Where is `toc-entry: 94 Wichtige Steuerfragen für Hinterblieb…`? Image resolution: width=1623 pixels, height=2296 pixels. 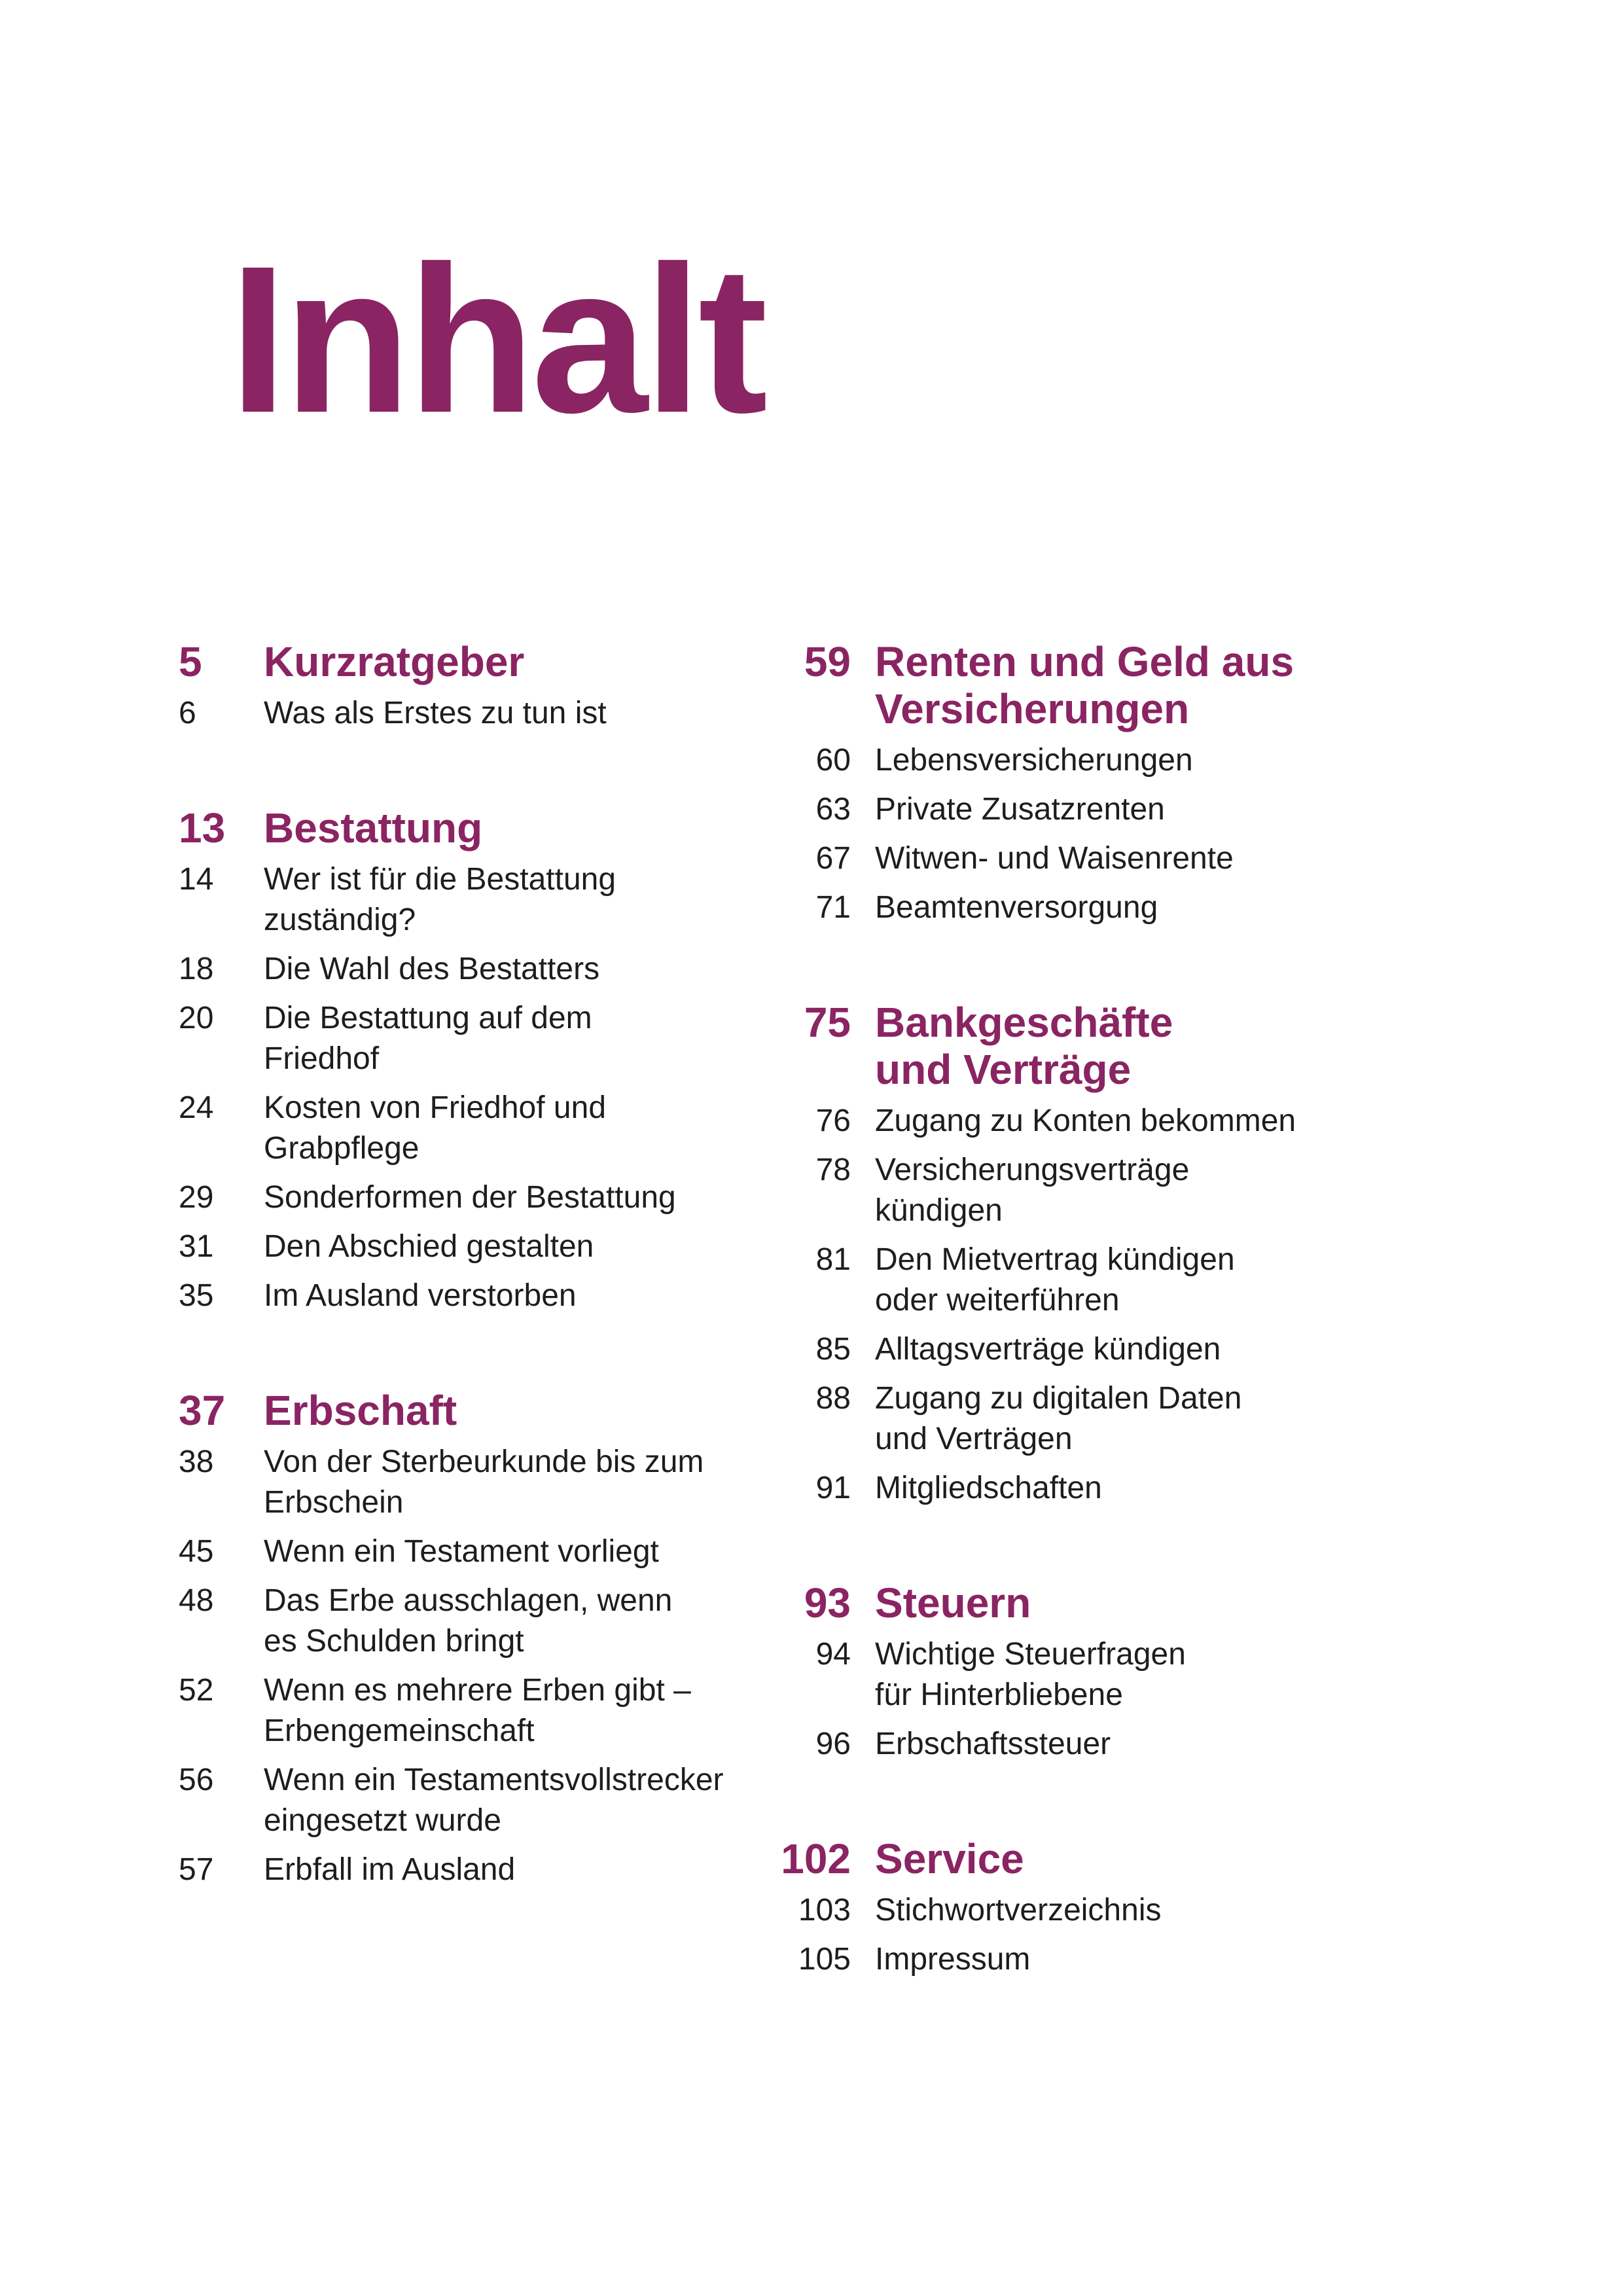 toc-entry: 94 Wichtige Steuerfragen für Hinterblieb… is located at coordinates (1112, 1674).